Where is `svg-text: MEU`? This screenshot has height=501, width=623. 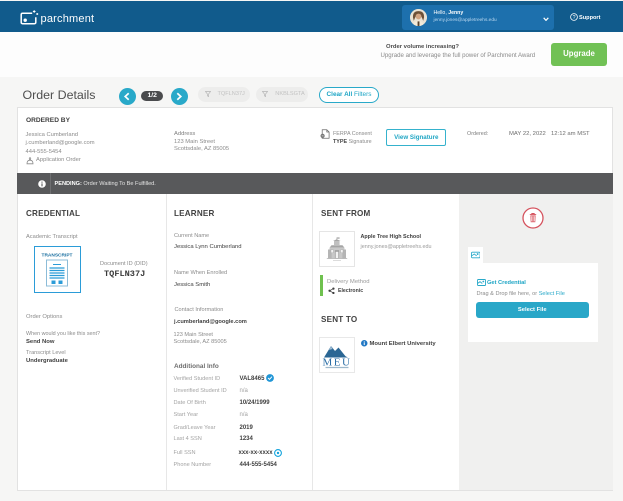 svg-text: MEU is located at coordinates (337, 363).